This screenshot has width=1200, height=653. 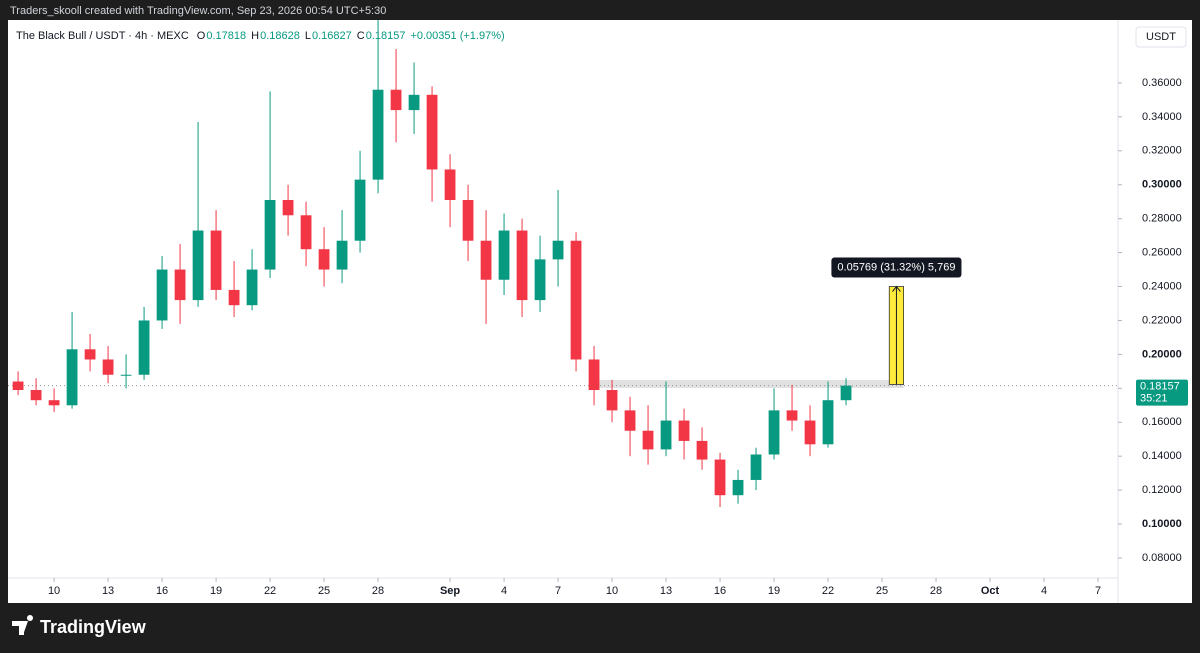 I want to click on measure-arrow, so click(x=896, y=335).